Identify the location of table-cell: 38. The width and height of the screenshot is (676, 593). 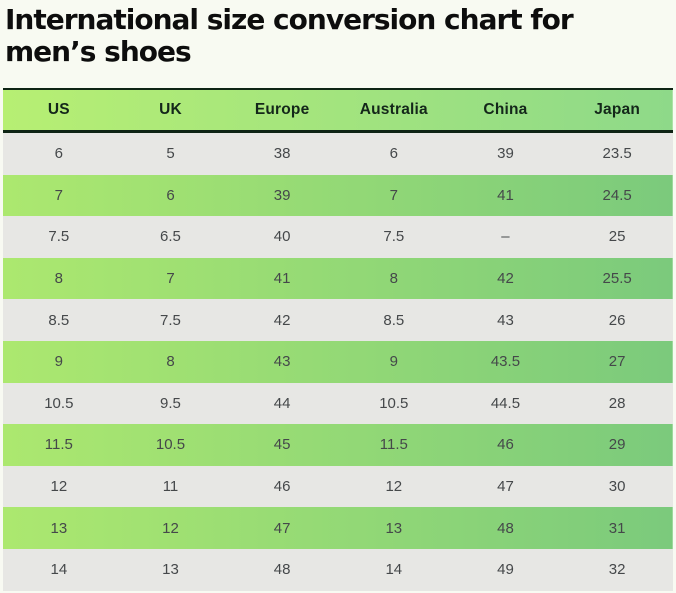
(282, 154).